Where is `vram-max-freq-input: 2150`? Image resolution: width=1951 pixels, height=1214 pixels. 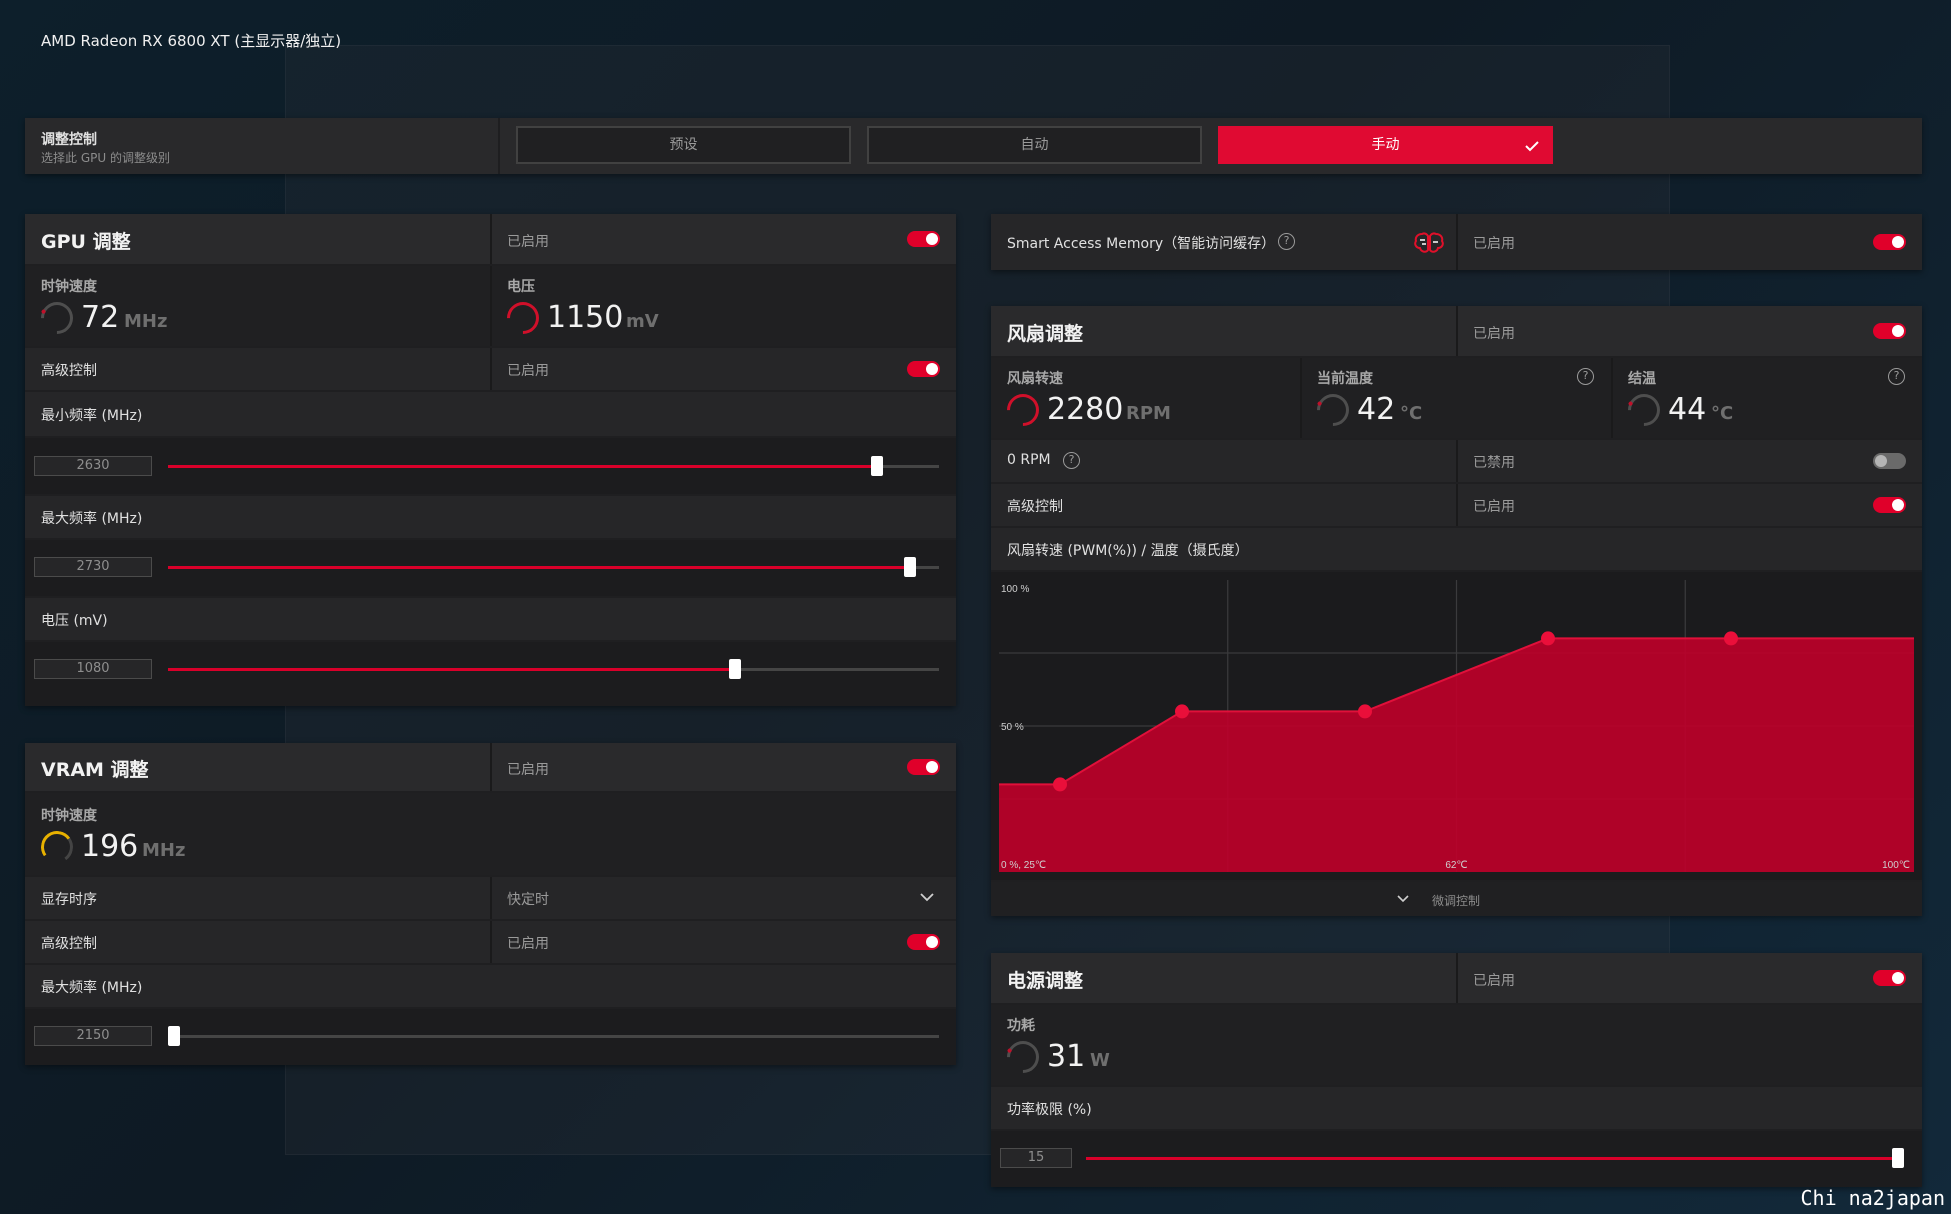
vram-max-freq-input: 2150 is located at coordinates (93, 1036).